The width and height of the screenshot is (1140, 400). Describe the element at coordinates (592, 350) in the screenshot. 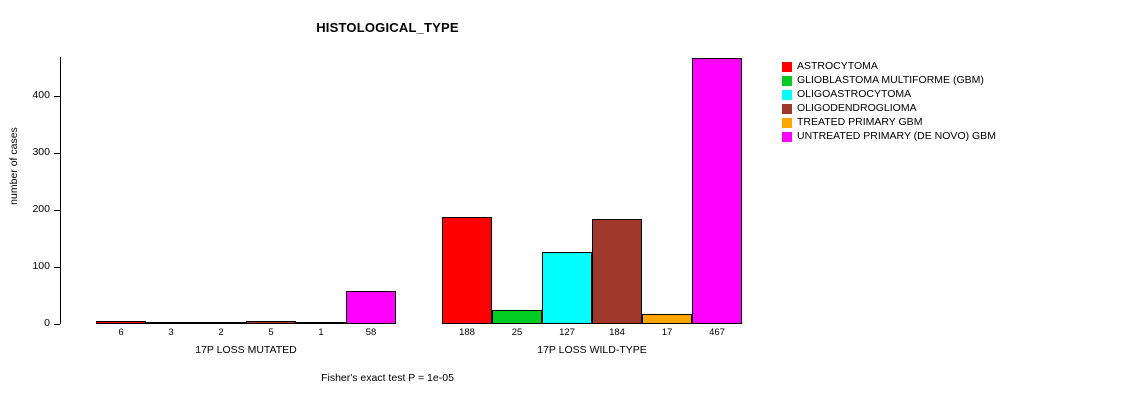

I see `x-axis-group-label: 17P LOSS WILD-TYPE` at that location.